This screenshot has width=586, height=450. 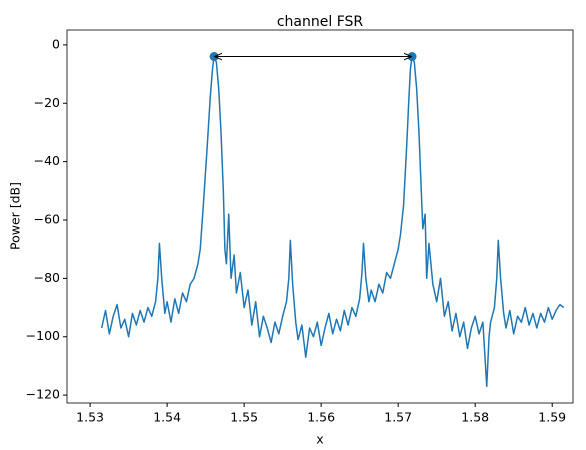 I want to click on y-tick-label: −60, so click(x=47, y=219).